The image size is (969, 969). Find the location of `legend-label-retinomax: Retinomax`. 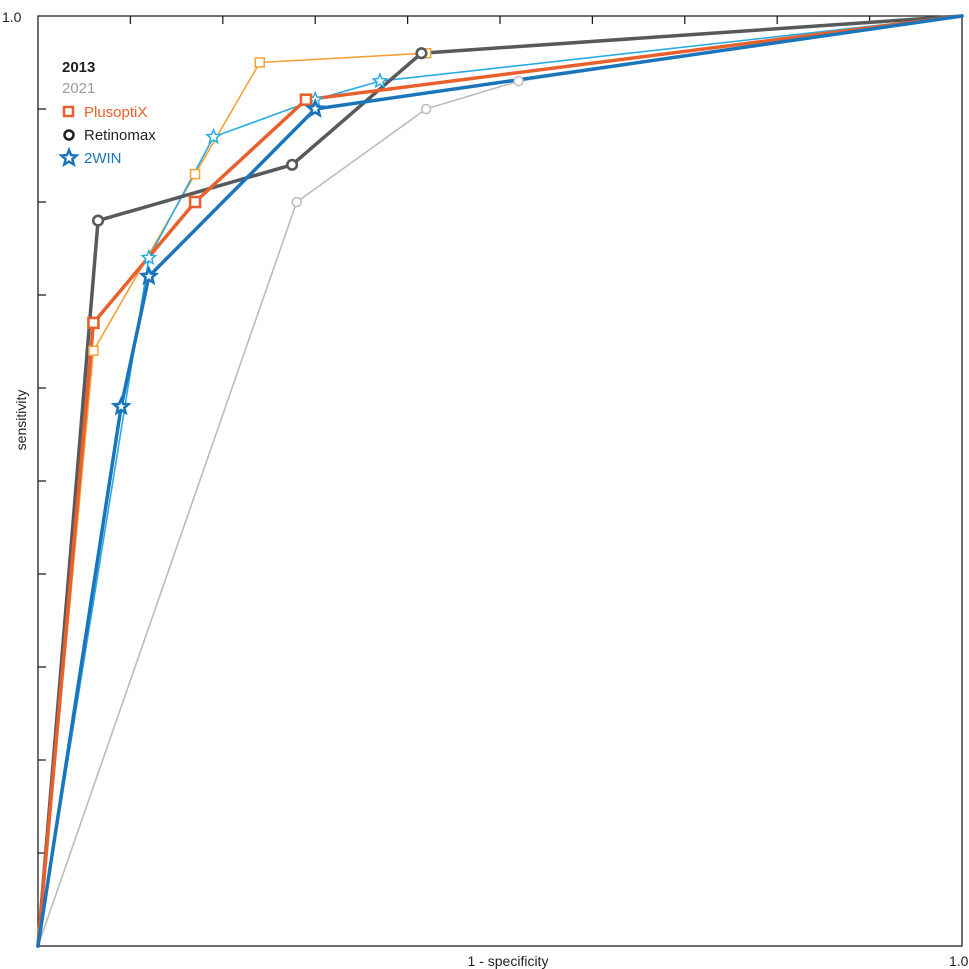

legend-label-retinomax: Retinomax is located at coordinates (120, 135).